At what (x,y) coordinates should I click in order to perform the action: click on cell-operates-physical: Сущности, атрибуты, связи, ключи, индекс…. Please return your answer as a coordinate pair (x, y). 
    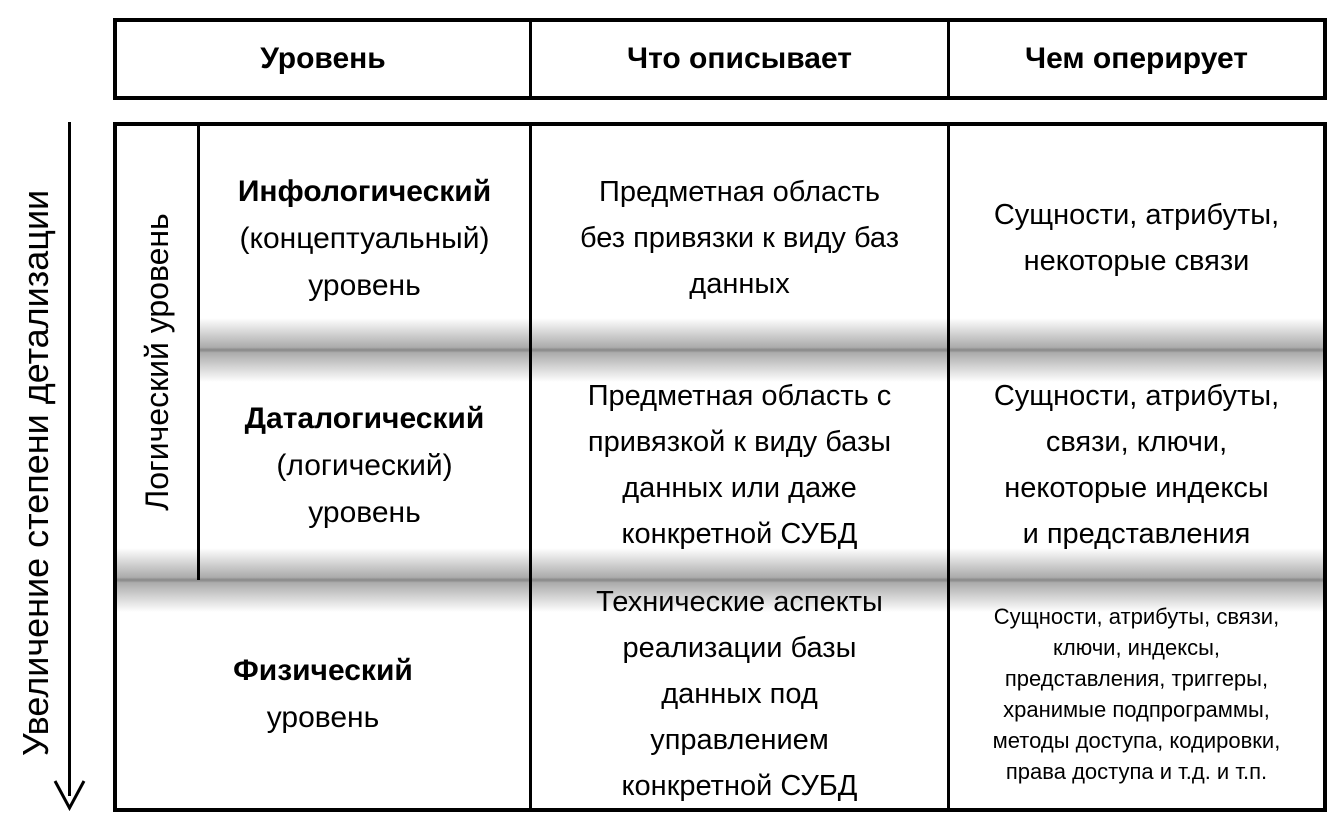
    Looking at the image, I should click on (1136, 694).